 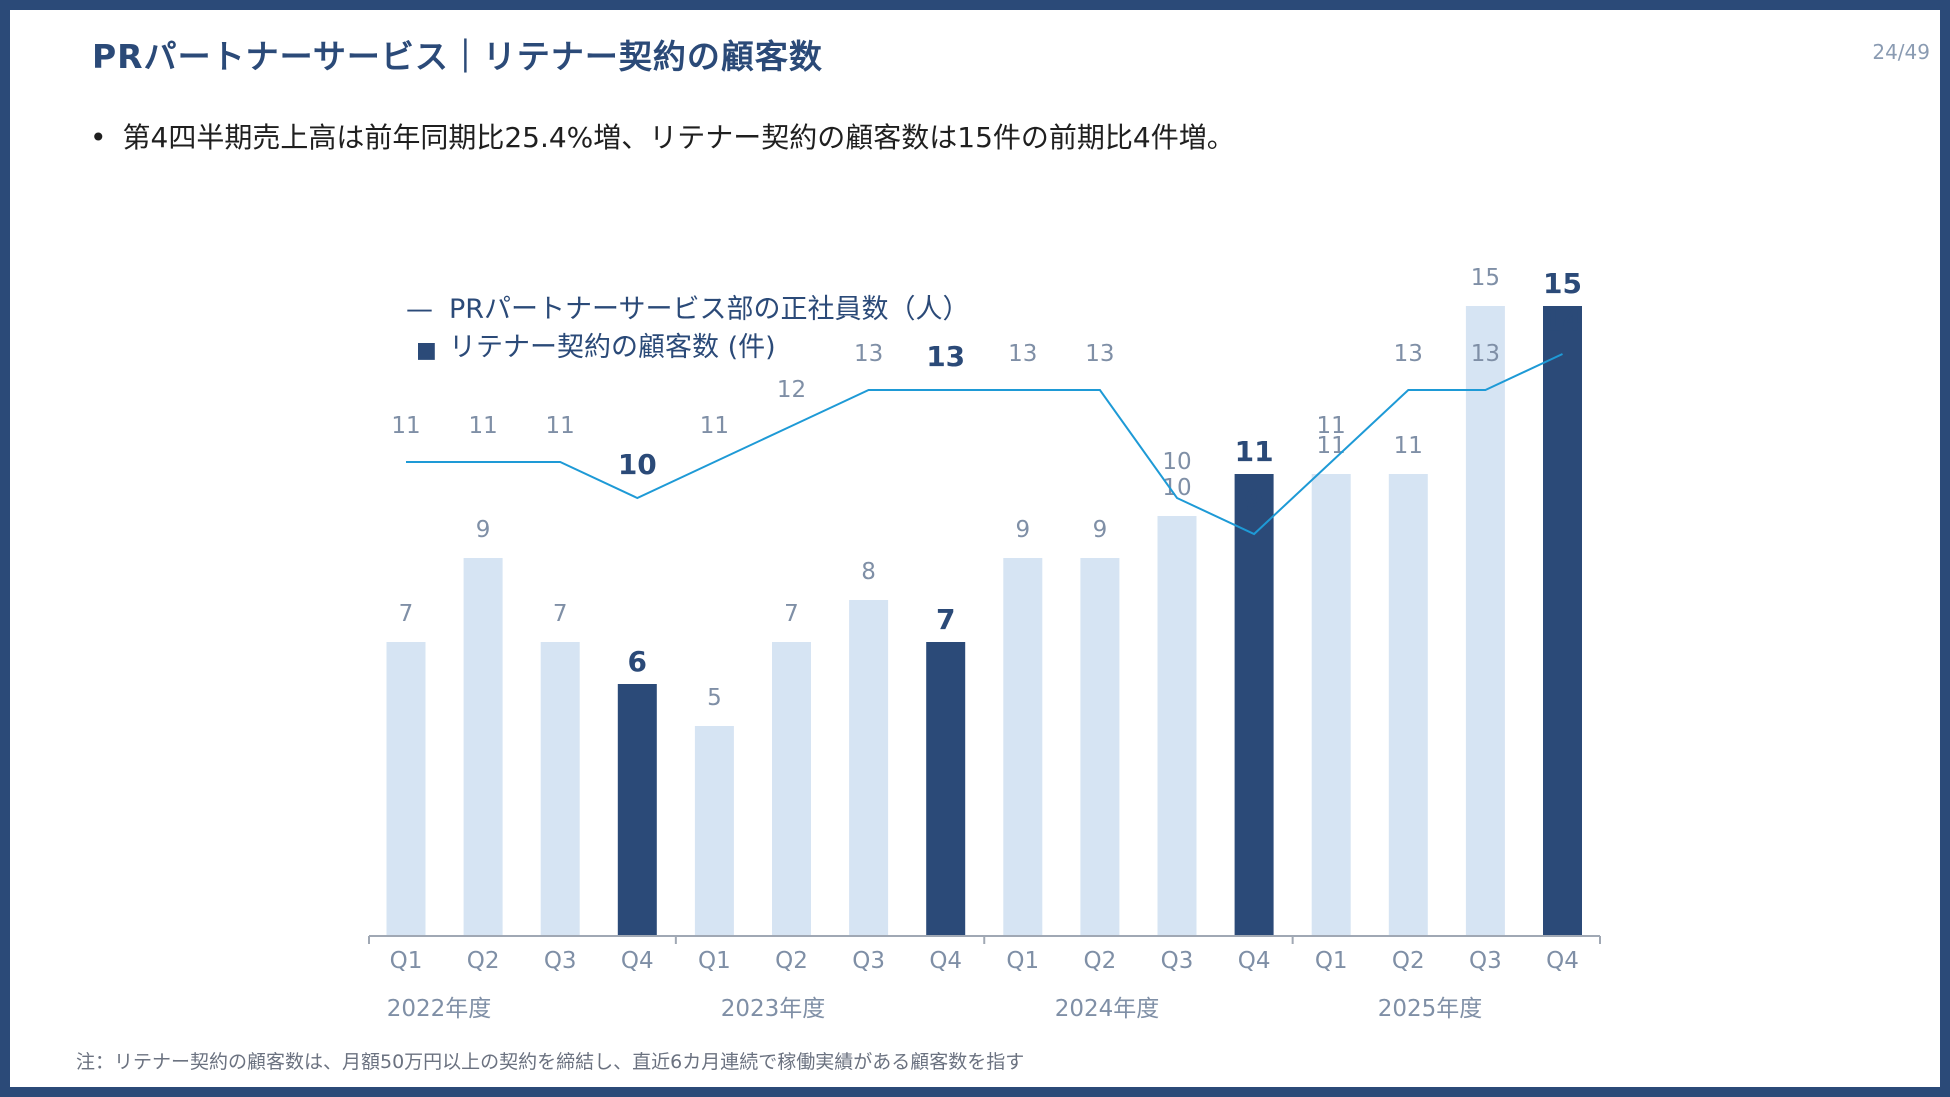 What do you see at coordinates (1253, 500) in the screenshot?
I see `line-data-label: 9` at bounding box center [1253, 500].